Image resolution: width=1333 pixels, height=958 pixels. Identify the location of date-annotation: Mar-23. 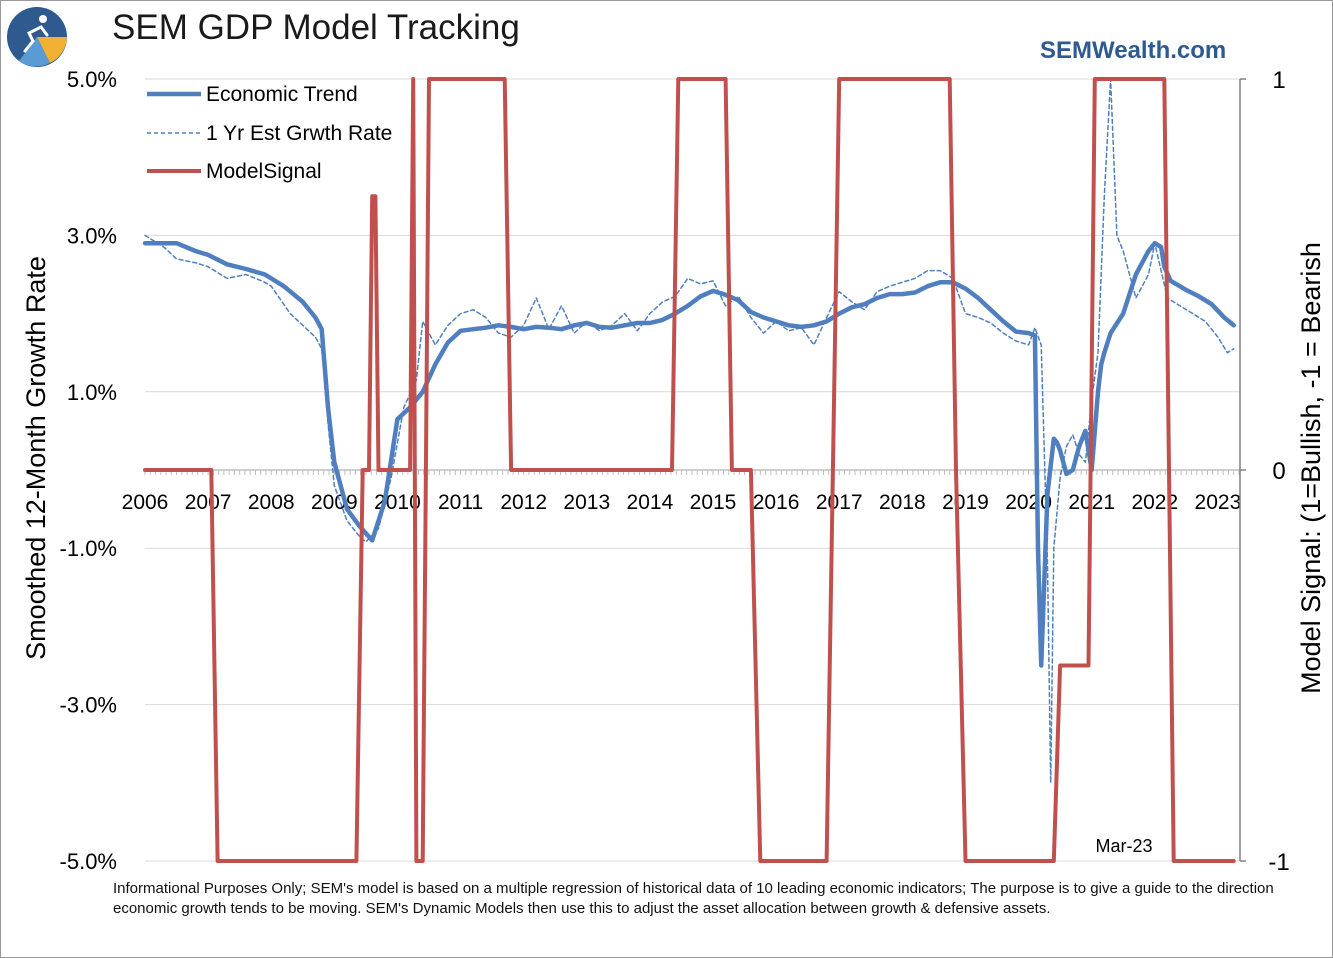
(1123, 846).